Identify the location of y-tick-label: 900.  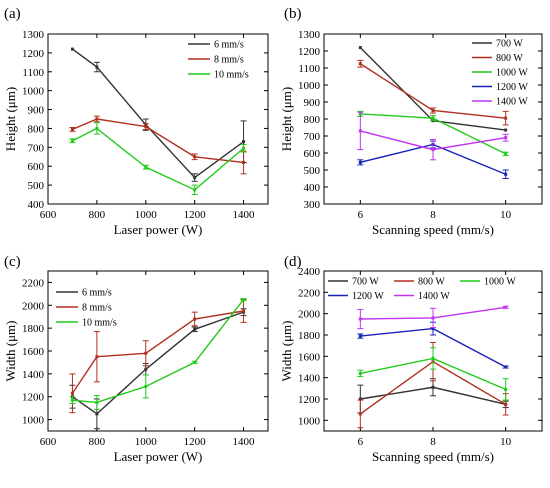
(36, 111).